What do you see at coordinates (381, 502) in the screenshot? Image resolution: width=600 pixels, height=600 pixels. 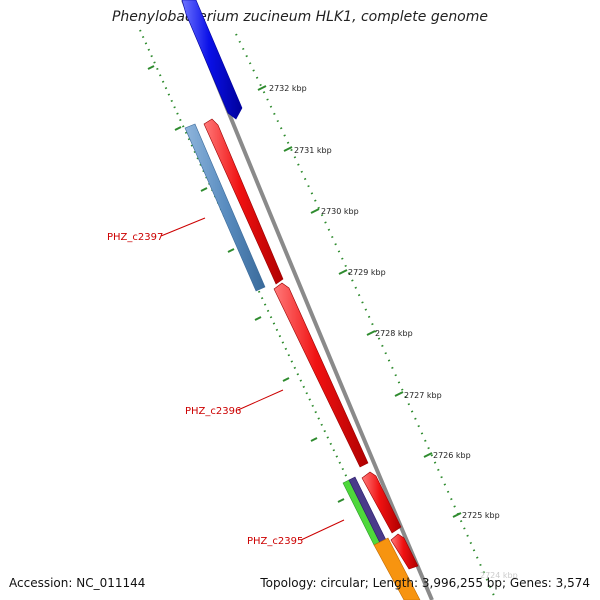 I see `gene-arrow-red-lower` at bounding box center [381, 502].